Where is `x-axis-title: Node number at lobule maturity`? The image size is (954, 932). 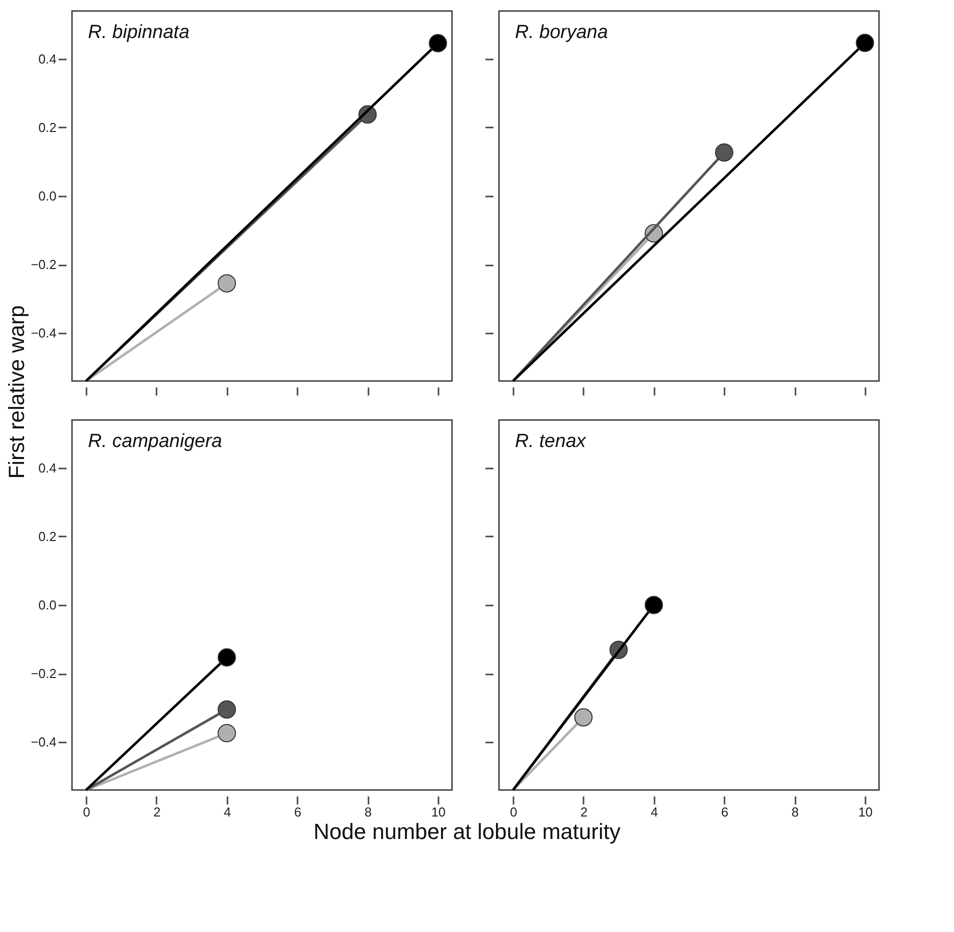 x-axis-title: Node number at lobule maturity is located at coordinates (467, 831).